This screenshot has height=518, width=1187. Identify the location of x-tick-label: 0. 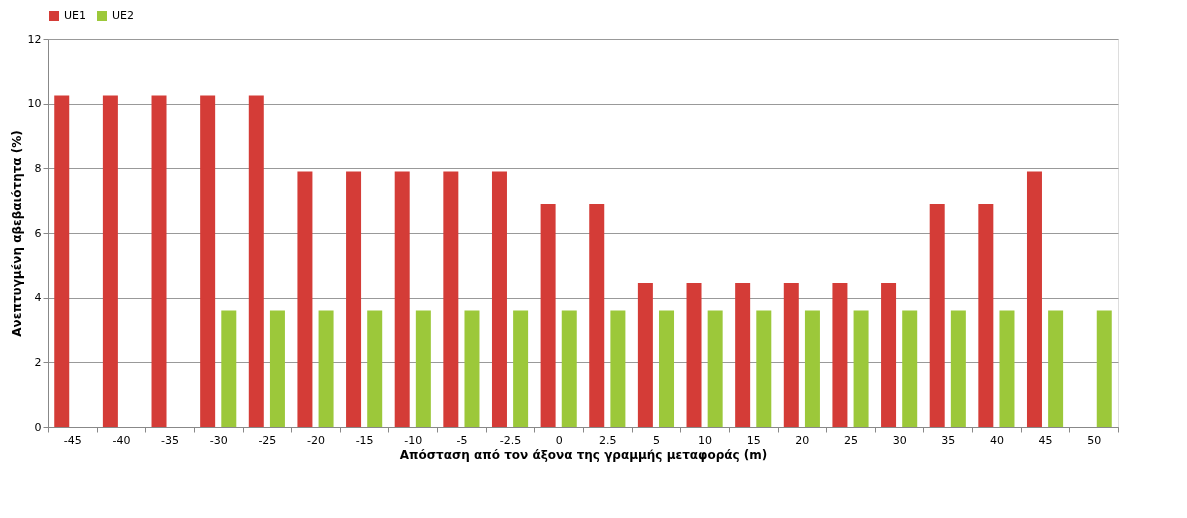
(559, 440).